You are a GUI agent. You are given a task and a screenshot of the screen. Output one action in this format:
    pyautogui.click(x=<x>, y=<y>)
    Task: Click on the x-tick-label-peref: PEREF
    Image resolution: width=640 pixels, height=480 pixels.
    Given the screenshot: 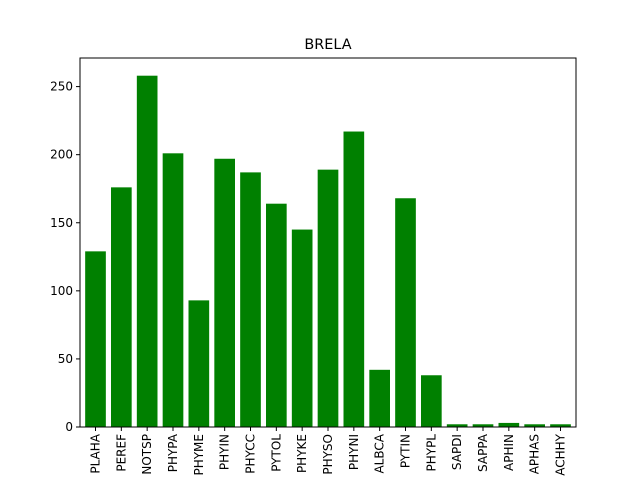 What is the action you would take?
    pyautogui.click(x=121, y=453)
    